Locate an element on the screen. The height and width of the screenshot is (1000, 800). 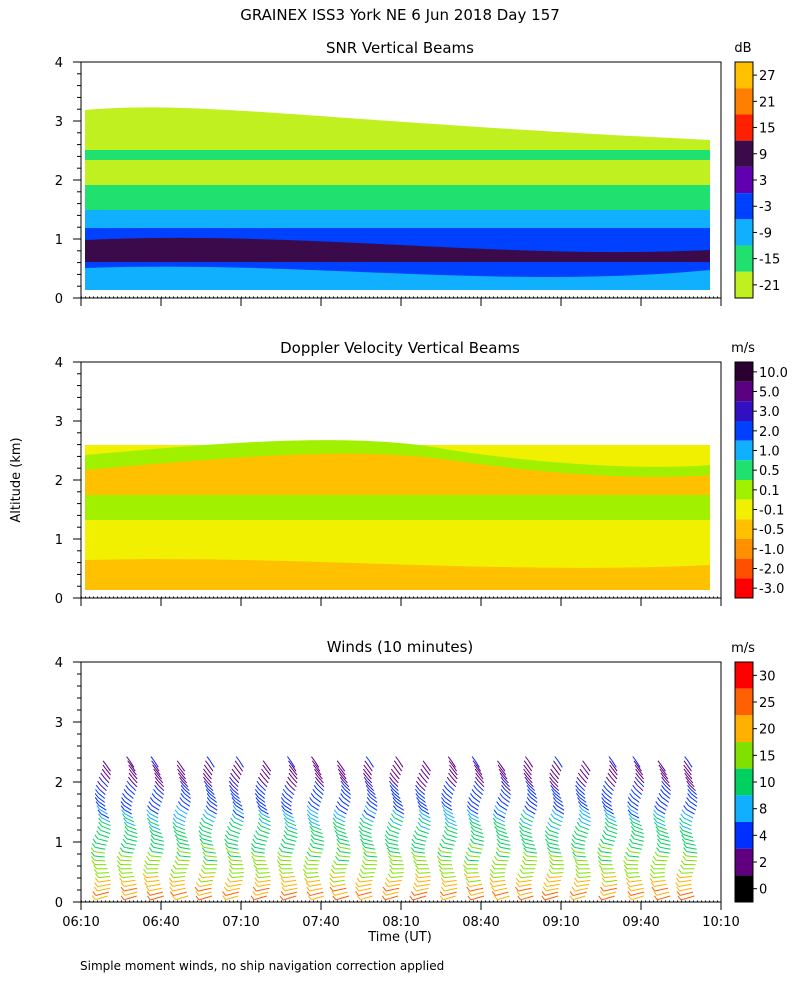
snr-colorbar-label: -9 is located at coordinates (765, 233).